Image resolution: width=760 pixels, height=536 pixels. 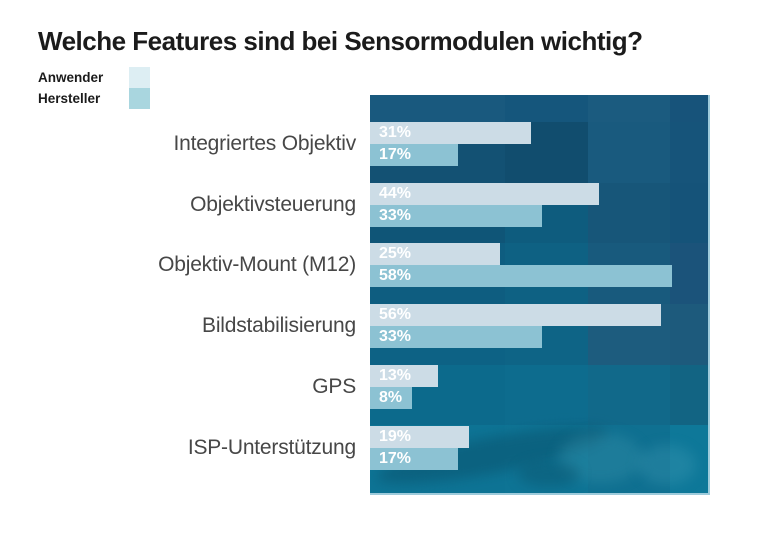 I want to click on bar-hersteller: 58%, so click(x=521, y=276).